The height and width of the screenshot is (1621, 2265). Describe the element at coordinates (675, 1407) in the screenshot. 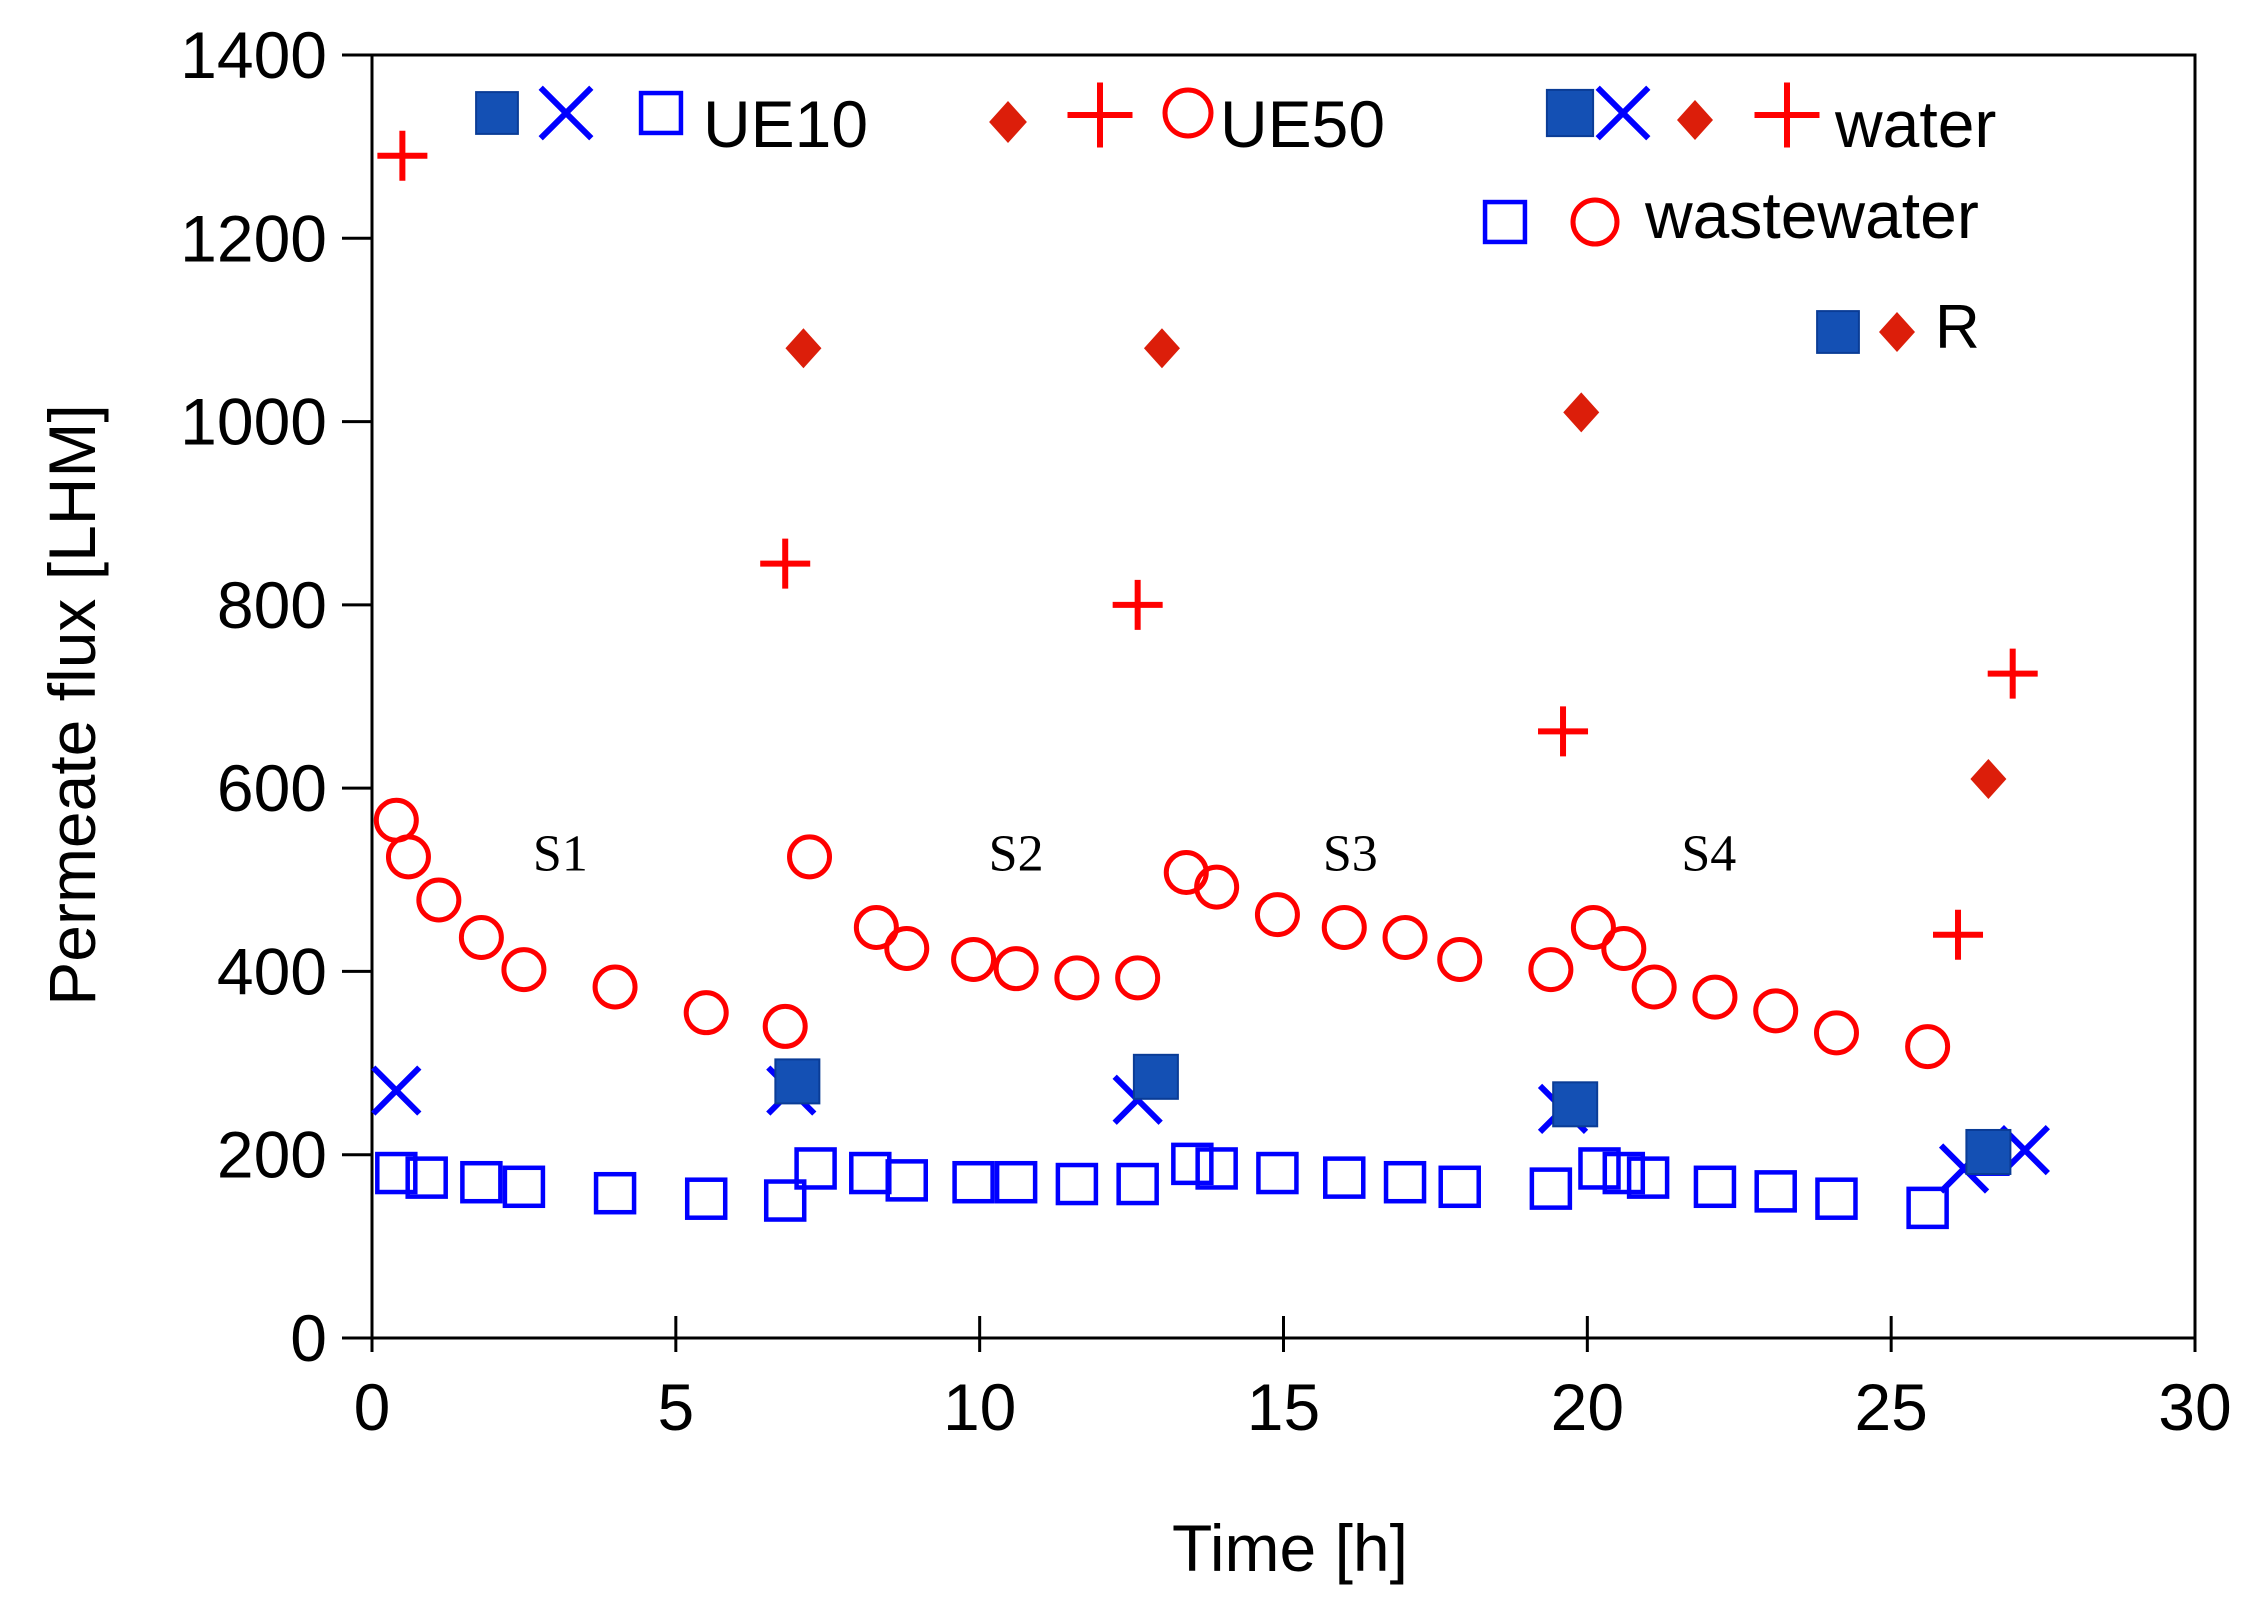

I see `x-tick-label: 5` at that location.